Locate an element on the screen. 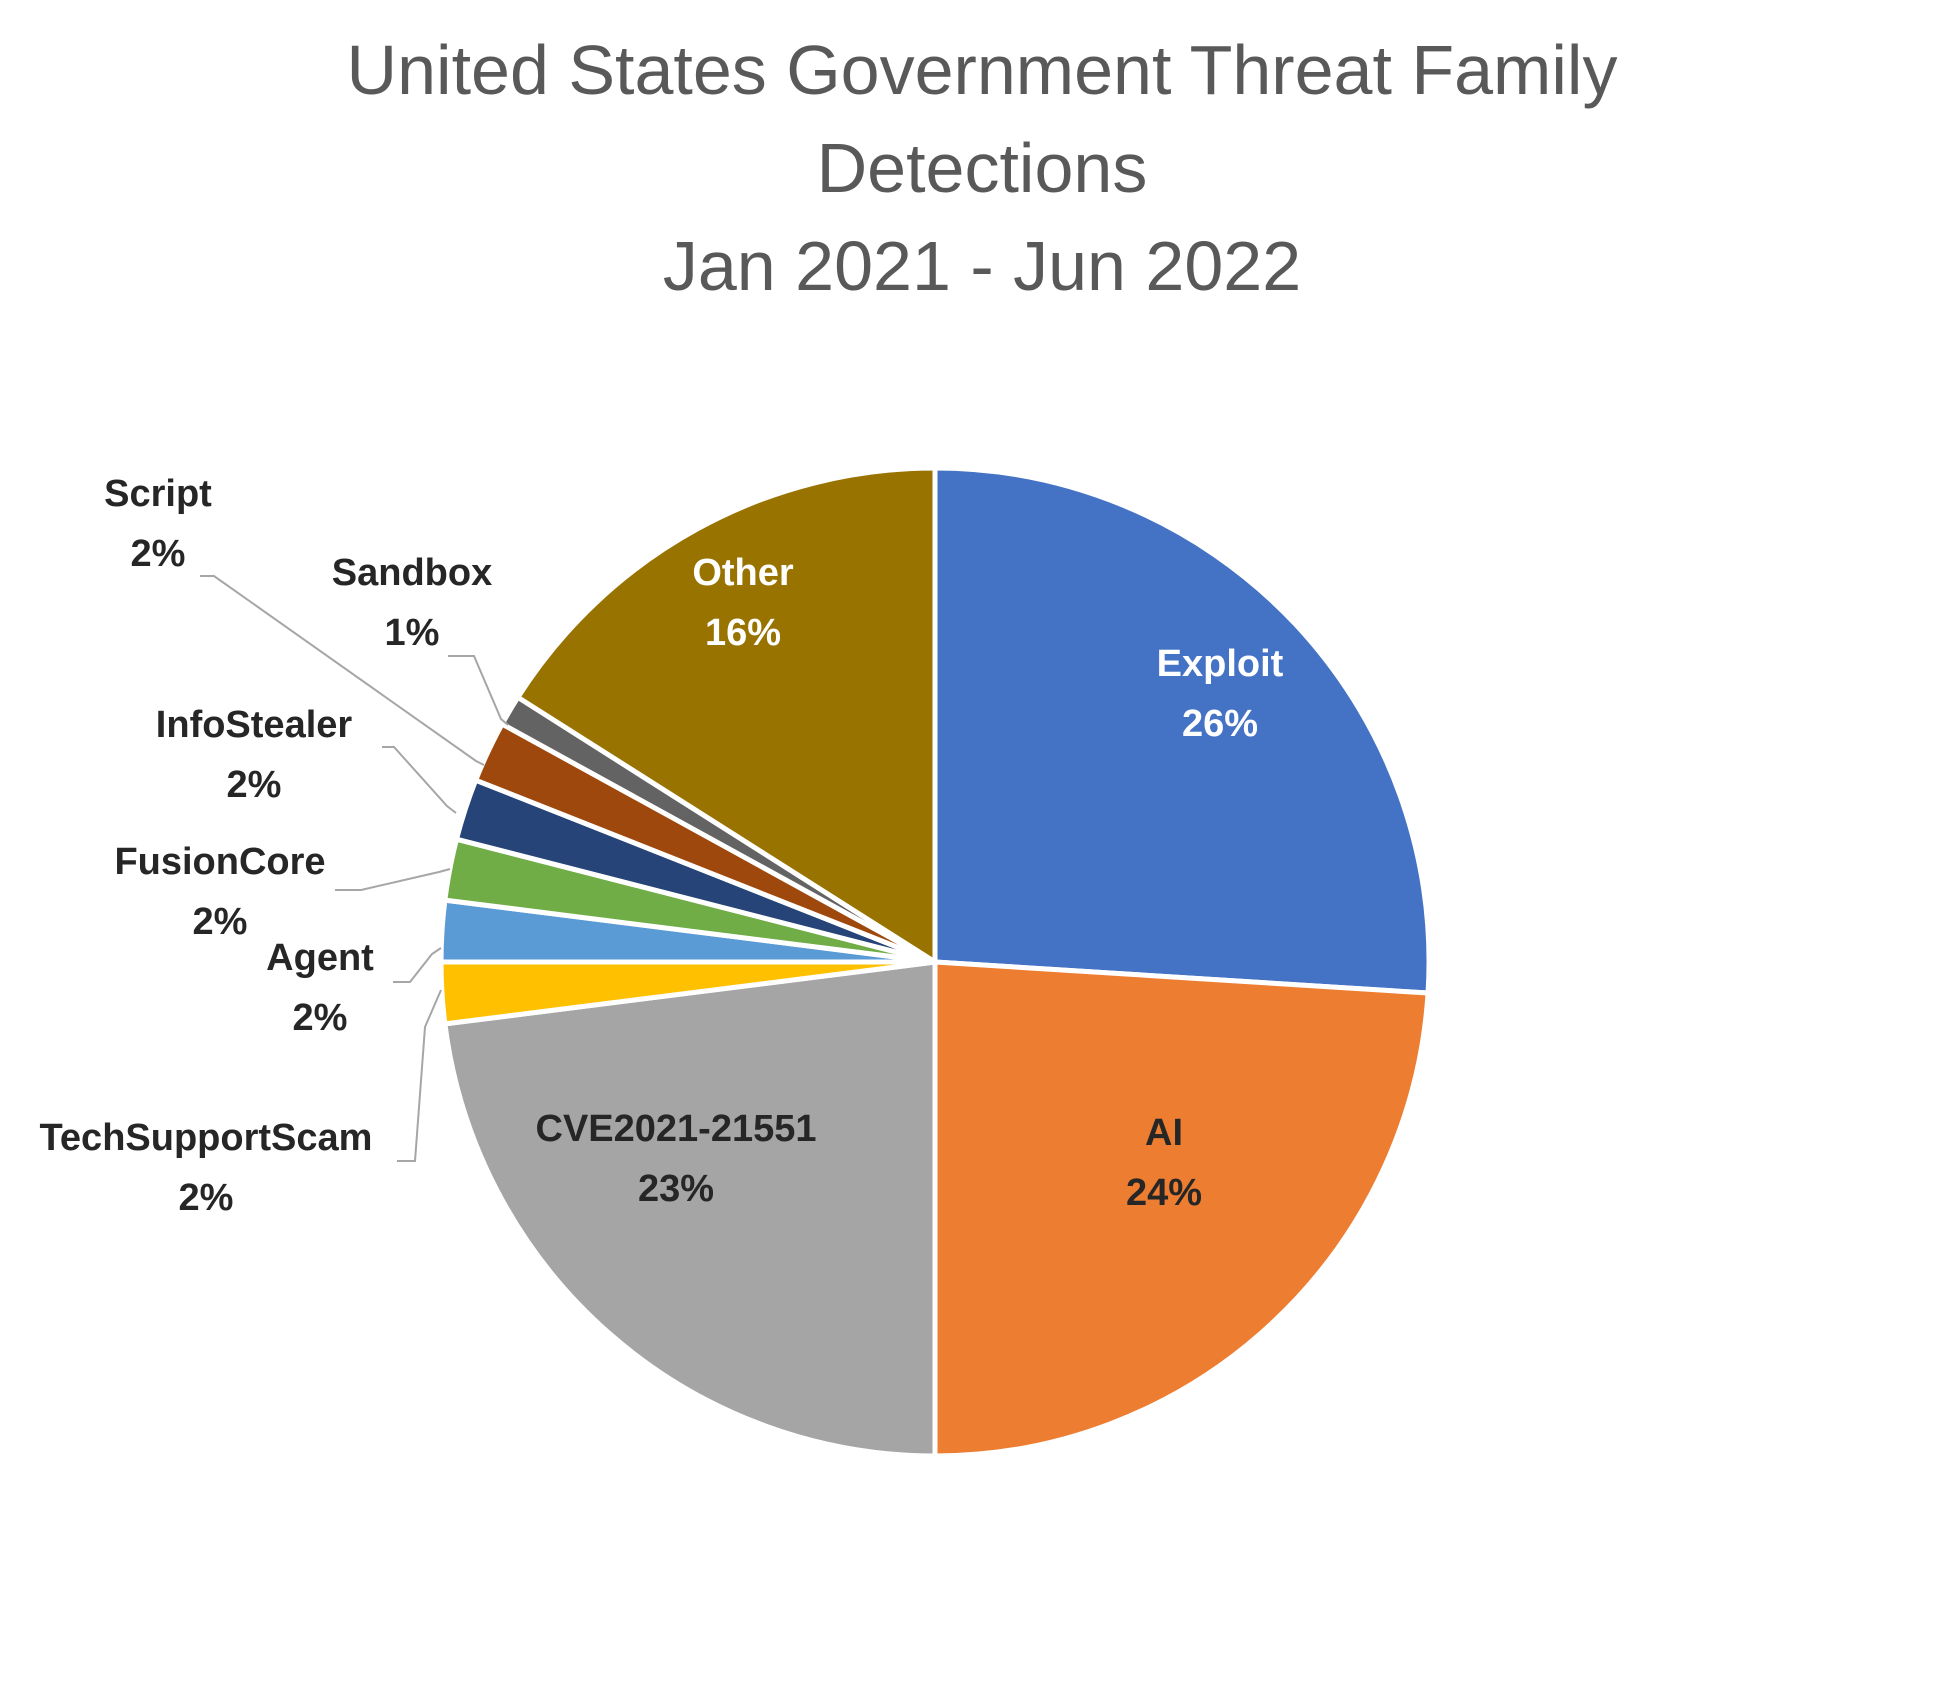 This screenshot has width=1951, height=1707. leader-line-infostealer is located at coordinates (419, 780).